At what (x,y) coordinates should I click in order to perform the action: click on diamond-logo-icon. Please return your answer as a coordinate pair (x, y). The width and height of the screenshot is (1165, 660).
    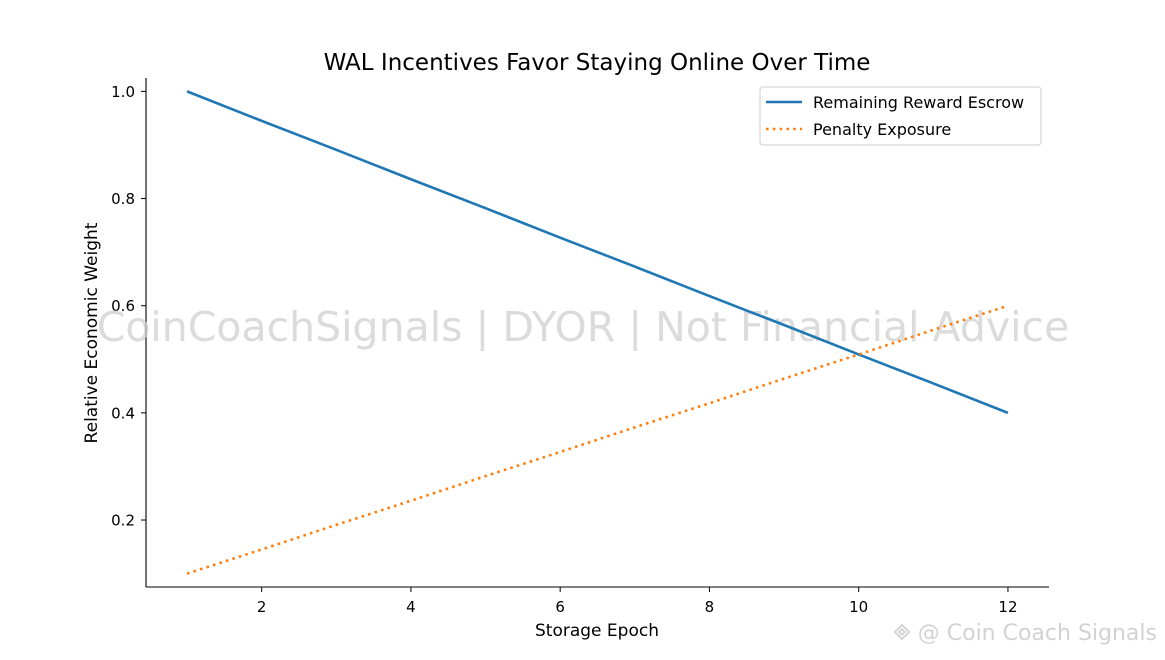
    Looking at the image, I should click on (902, 633).